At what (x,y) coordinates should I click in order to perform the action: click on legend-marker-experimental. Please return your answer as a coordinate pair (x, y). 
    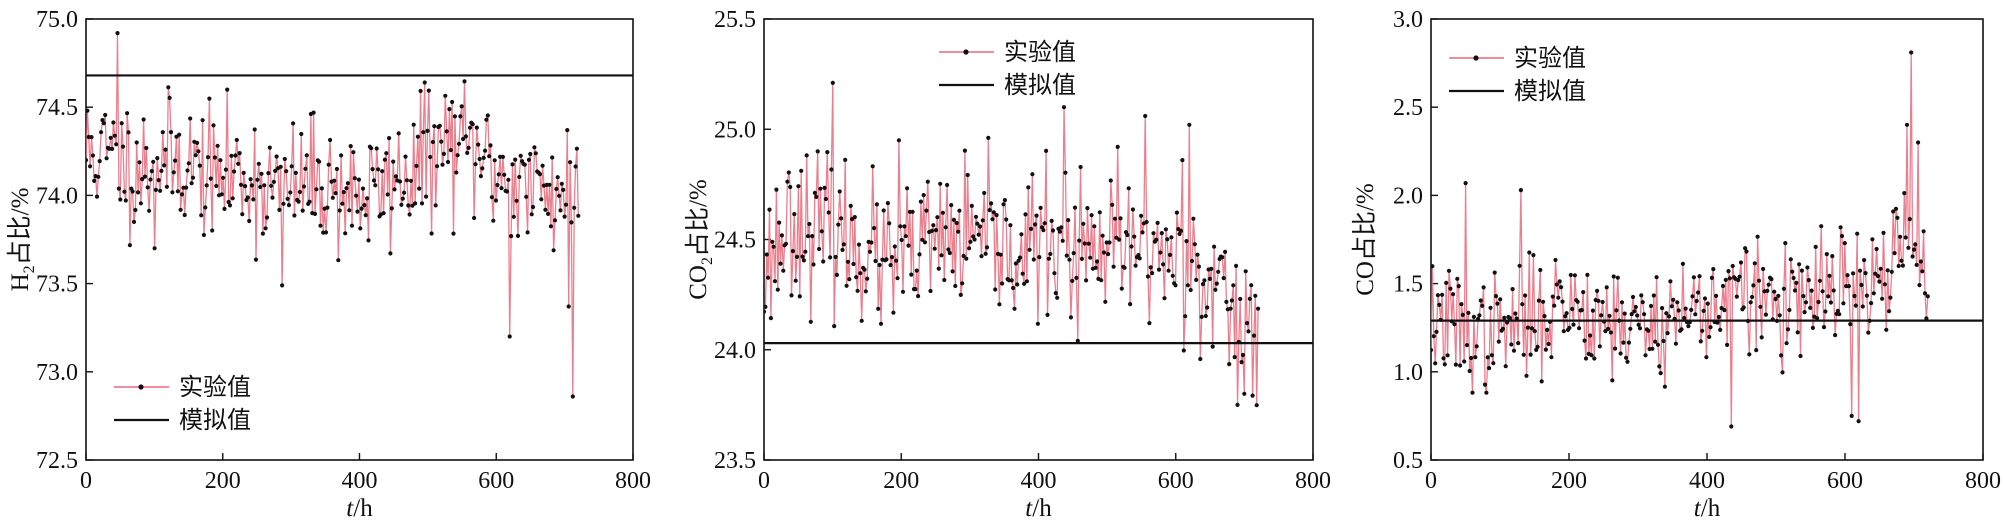
    Looking at the image, I should click on (141, 387).